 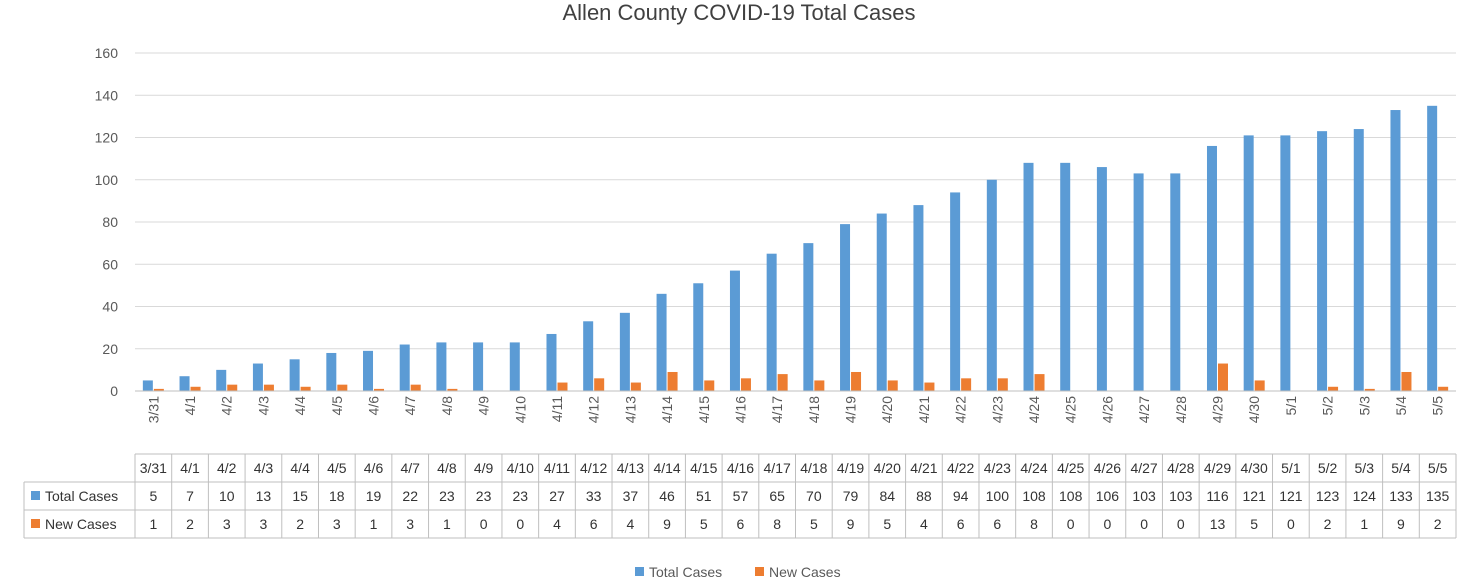 What do you see at coordinates (1181, 496) in the screenshot?
I see `table-value-cell: 103` at bounding box center [1181, 496].